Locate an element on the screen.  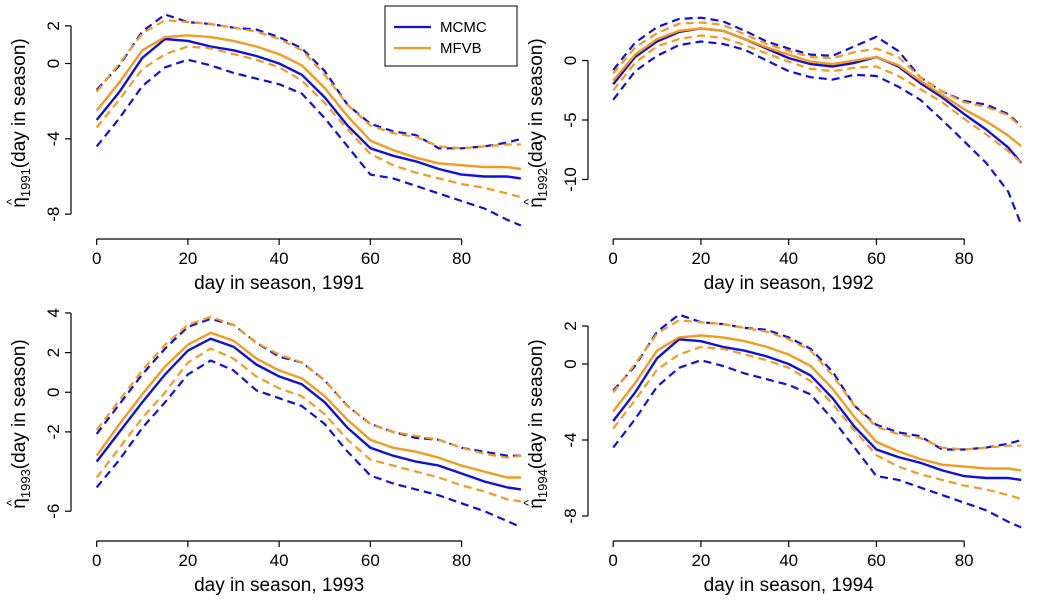
x-axis-title: day in season, 1993 is located at coordinates (279, 585).